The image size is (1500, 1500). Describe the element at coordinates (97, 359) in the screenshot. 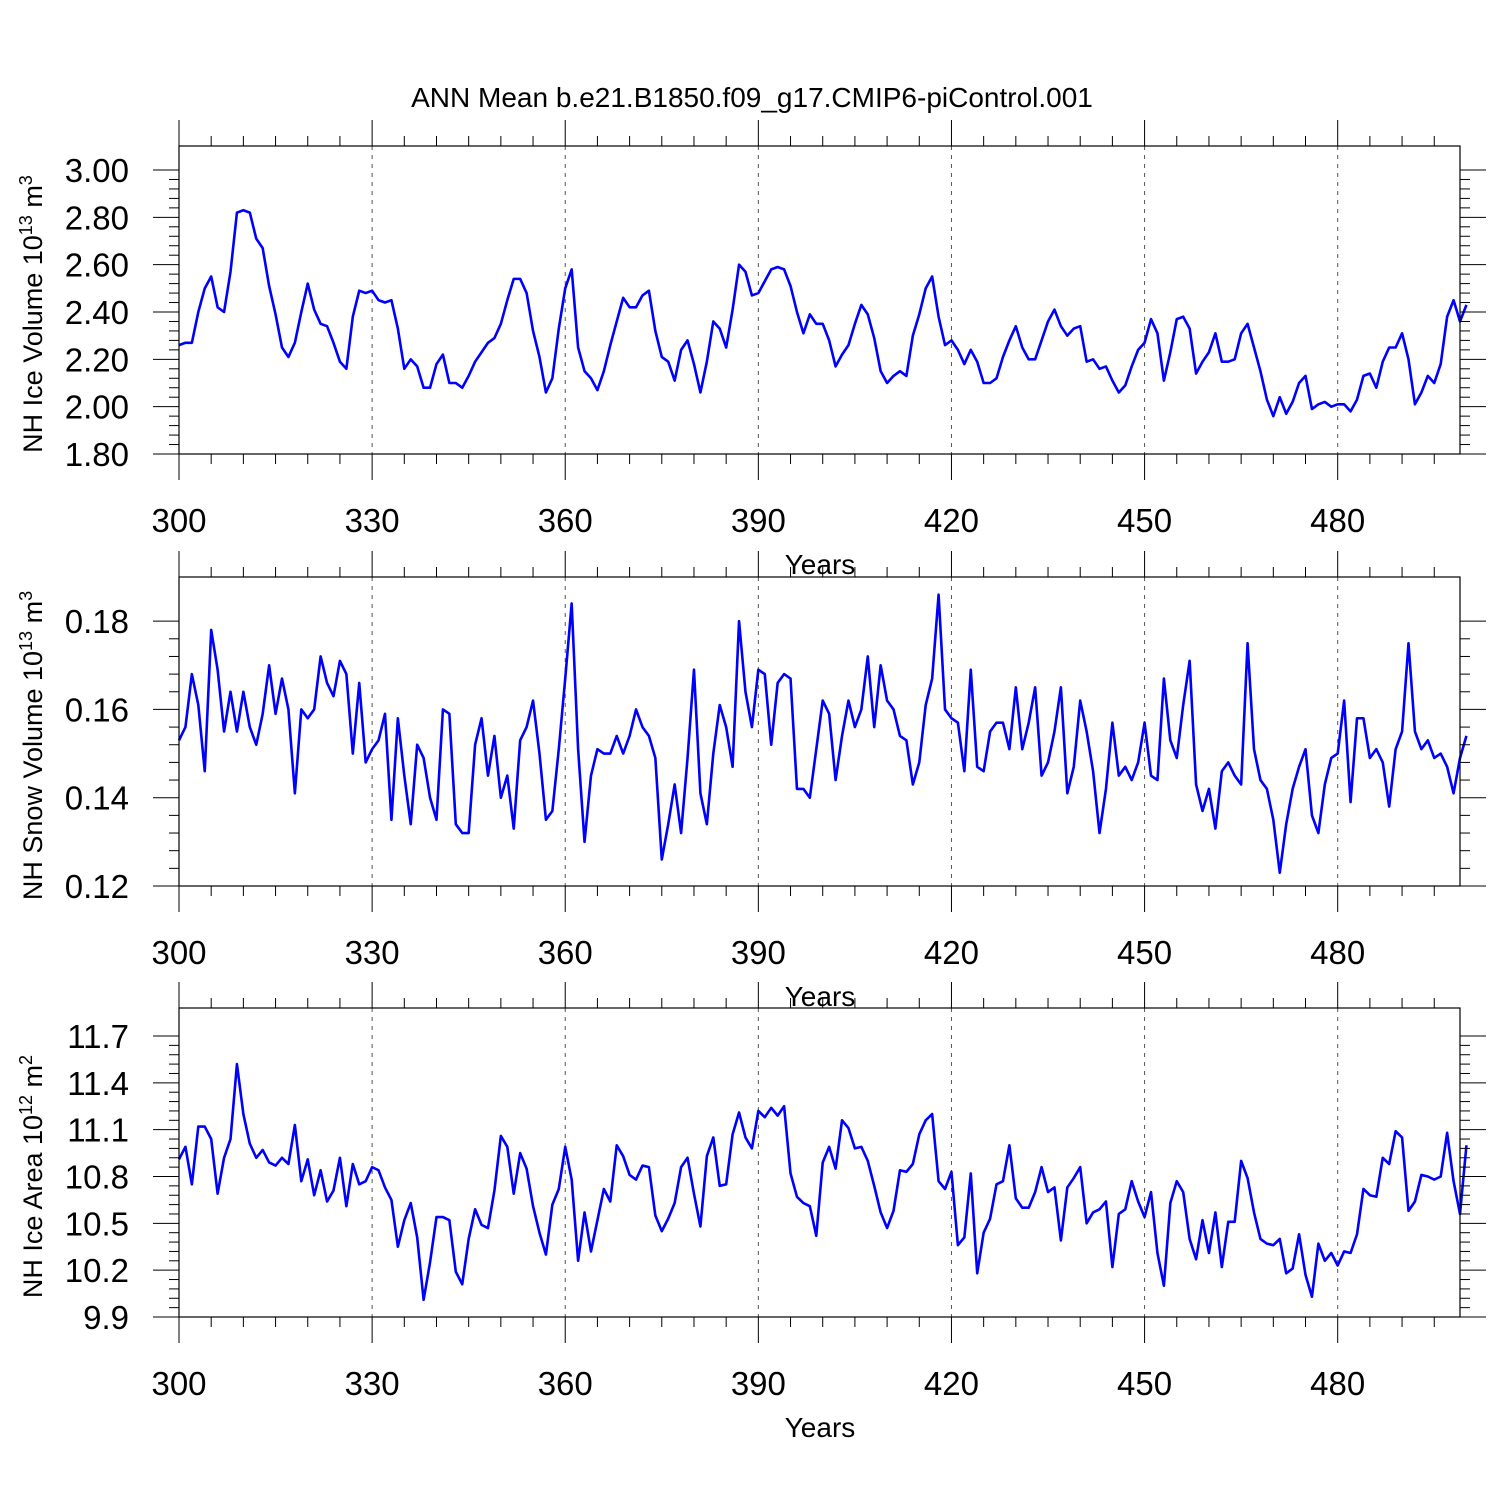

I see `y-tick-label: 2.20` at that location.